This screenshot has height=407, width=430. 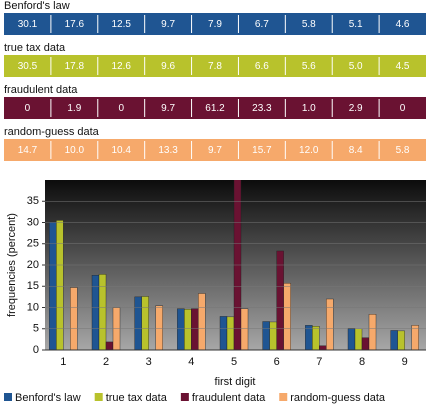 I want to click on strip-value: 7.9, so click(x=215, y=24).